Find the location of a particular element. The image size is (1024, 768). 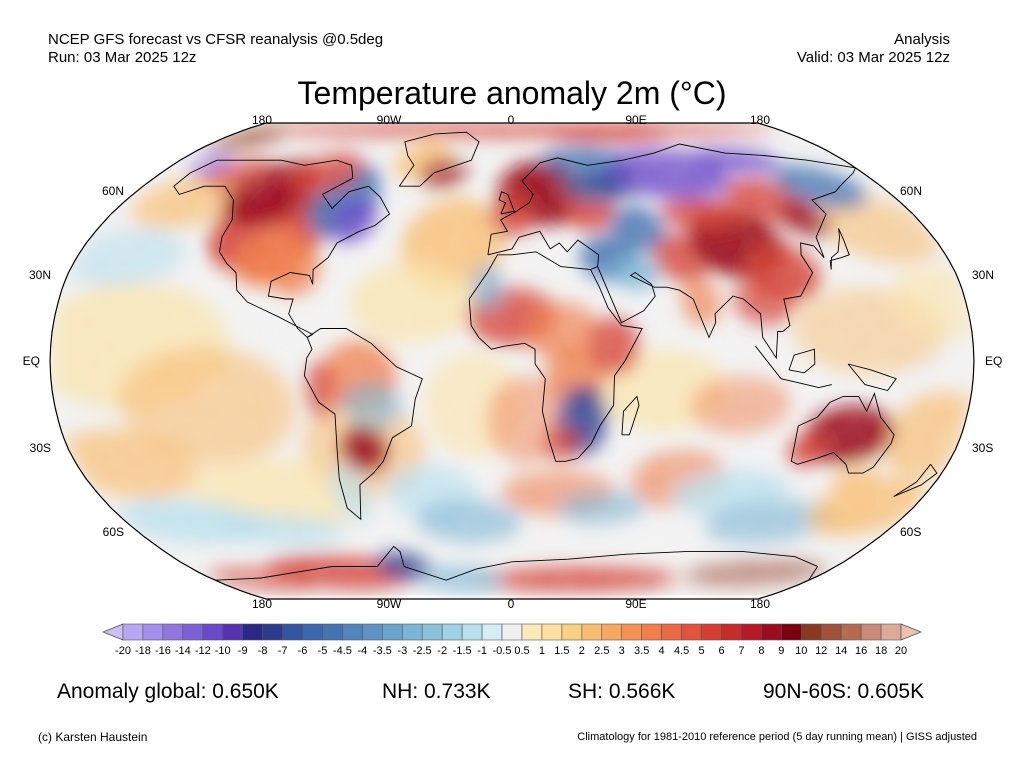

lat-tick-right-60n: 60N is located at coordinates (911, 191).